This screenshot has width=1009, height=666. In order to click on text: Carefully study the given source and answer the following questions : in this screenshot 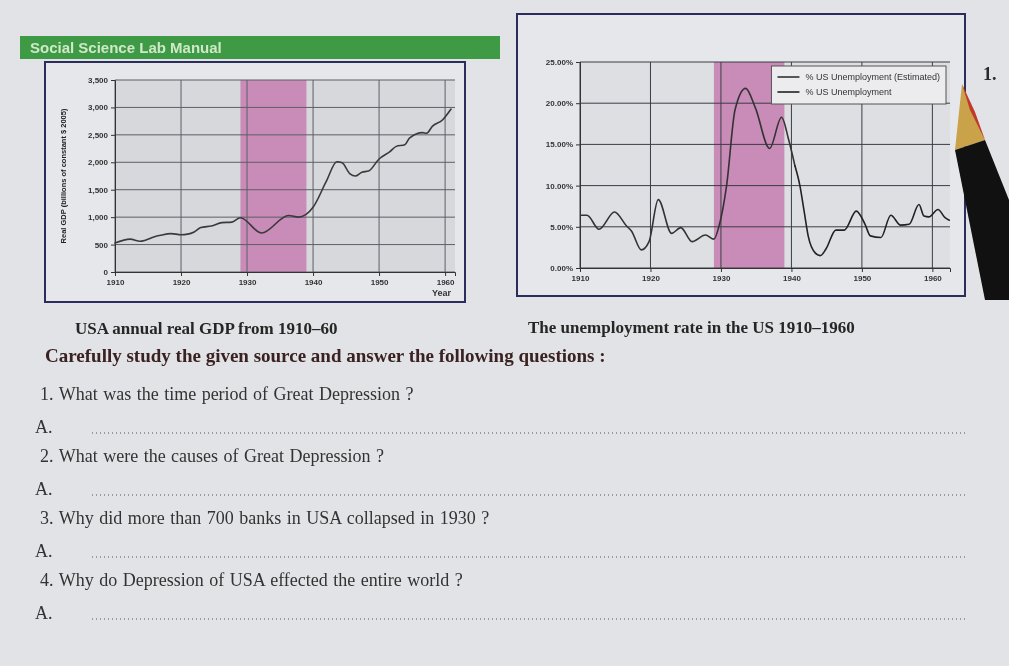, I will do `click(325, 355)`.